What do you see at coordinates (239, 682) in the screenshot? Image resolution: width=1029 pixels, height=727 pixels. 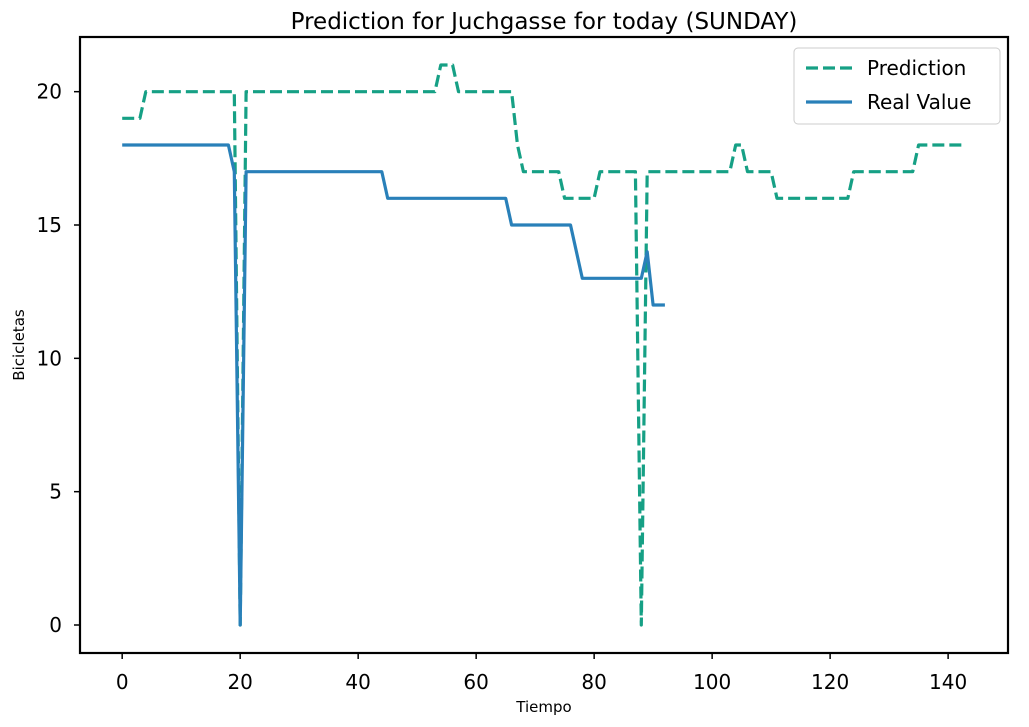 I see `x-tick-label-20: 20` at bounding box center [239, 682].